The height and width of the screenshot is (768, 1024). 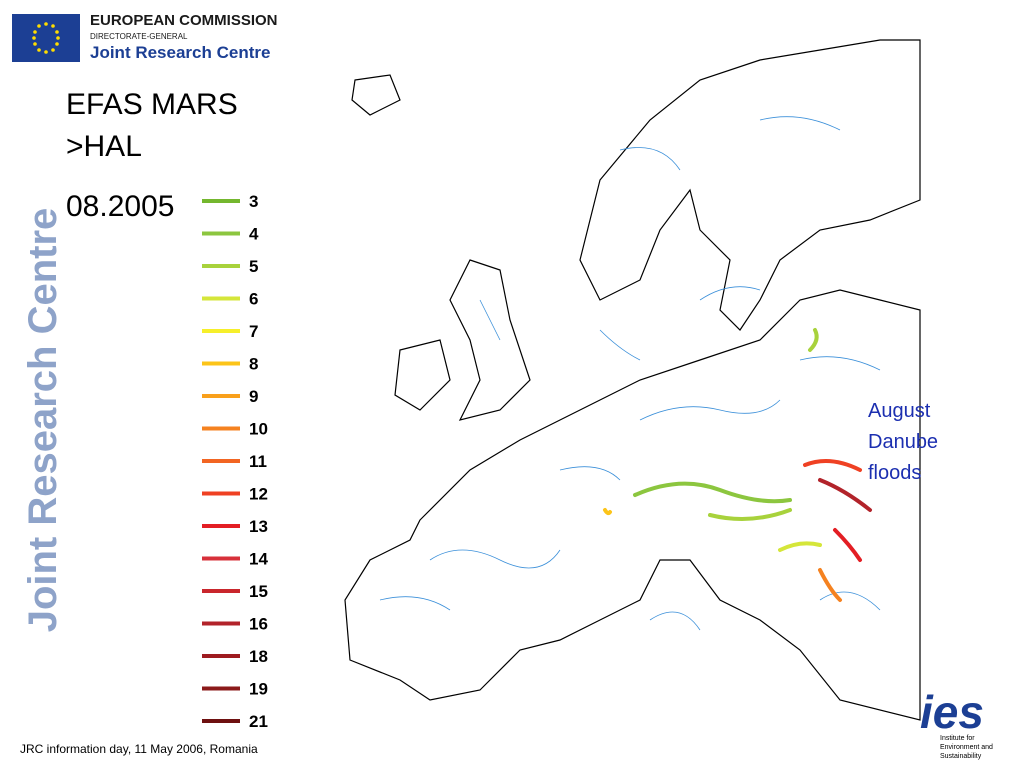 What do you see at coordinates (258, 494) in the screenshot?
I see `legend-label: 12` at bounding box center [258, 494].